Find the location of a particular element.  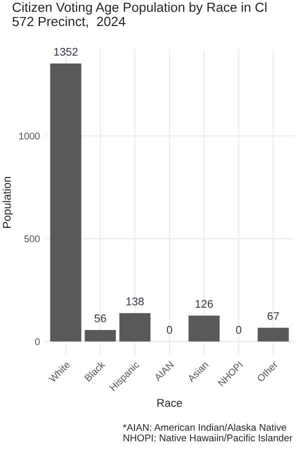

x-axis-title: Race is located at coordinates (169, 403).